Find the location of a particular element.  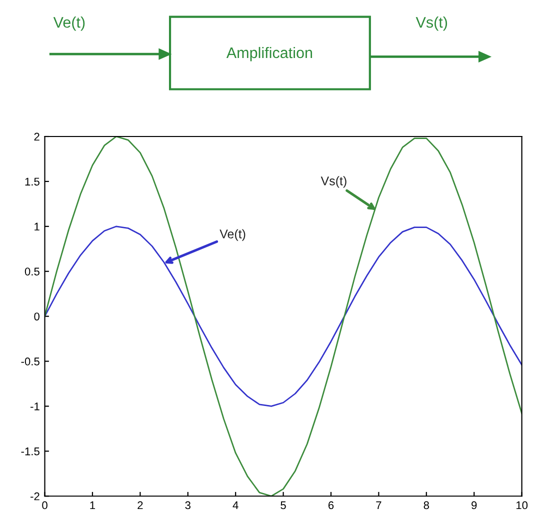

x-tick-label: 10 is located at coordinates (522, 505).